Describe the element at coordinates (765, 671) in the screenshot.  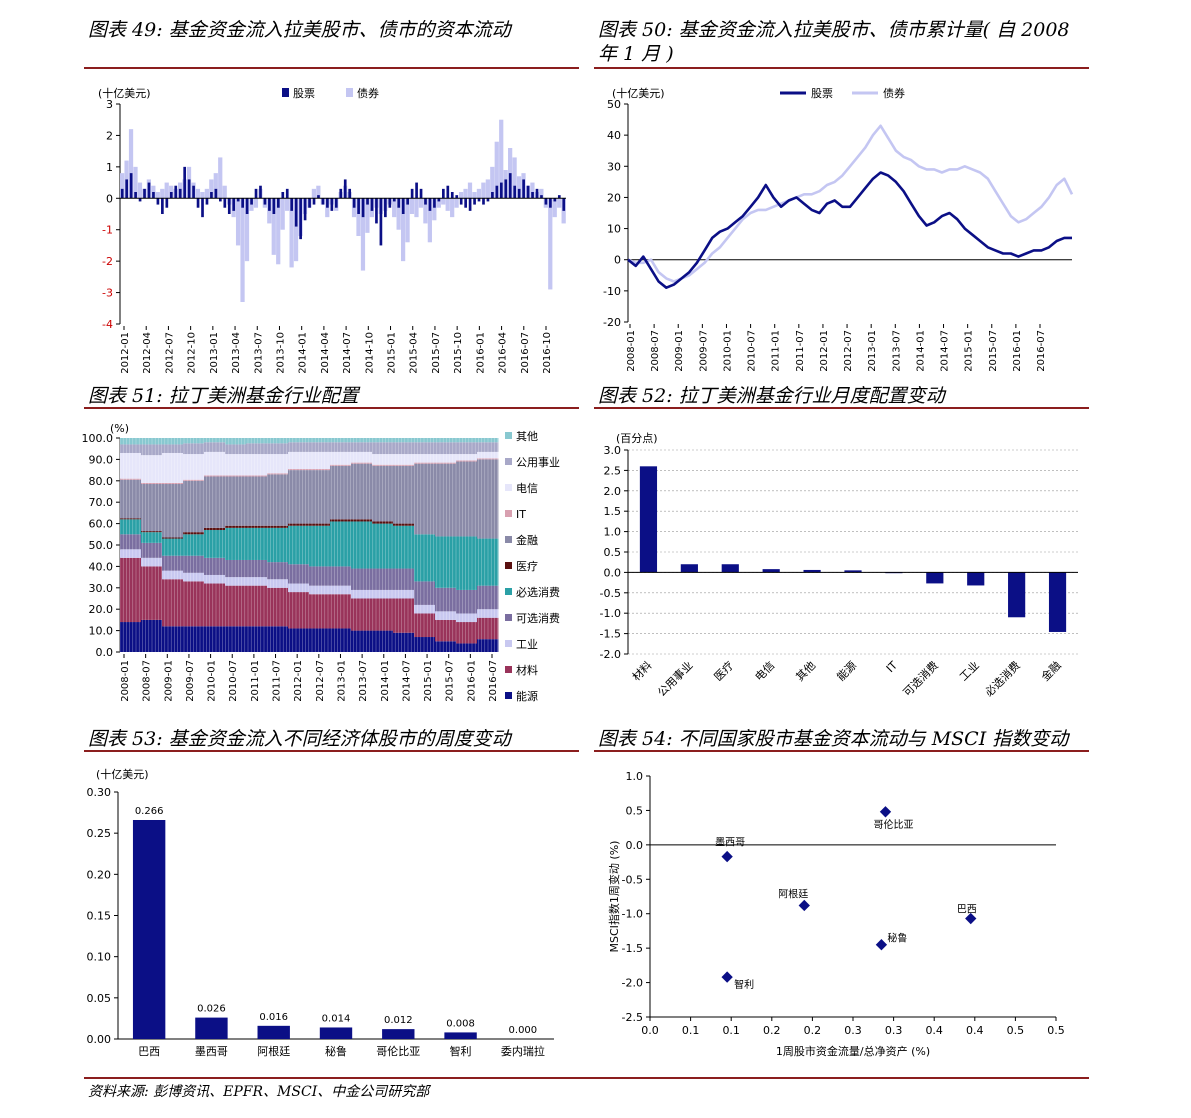
I see `x-tick-label: 电信` at that location.